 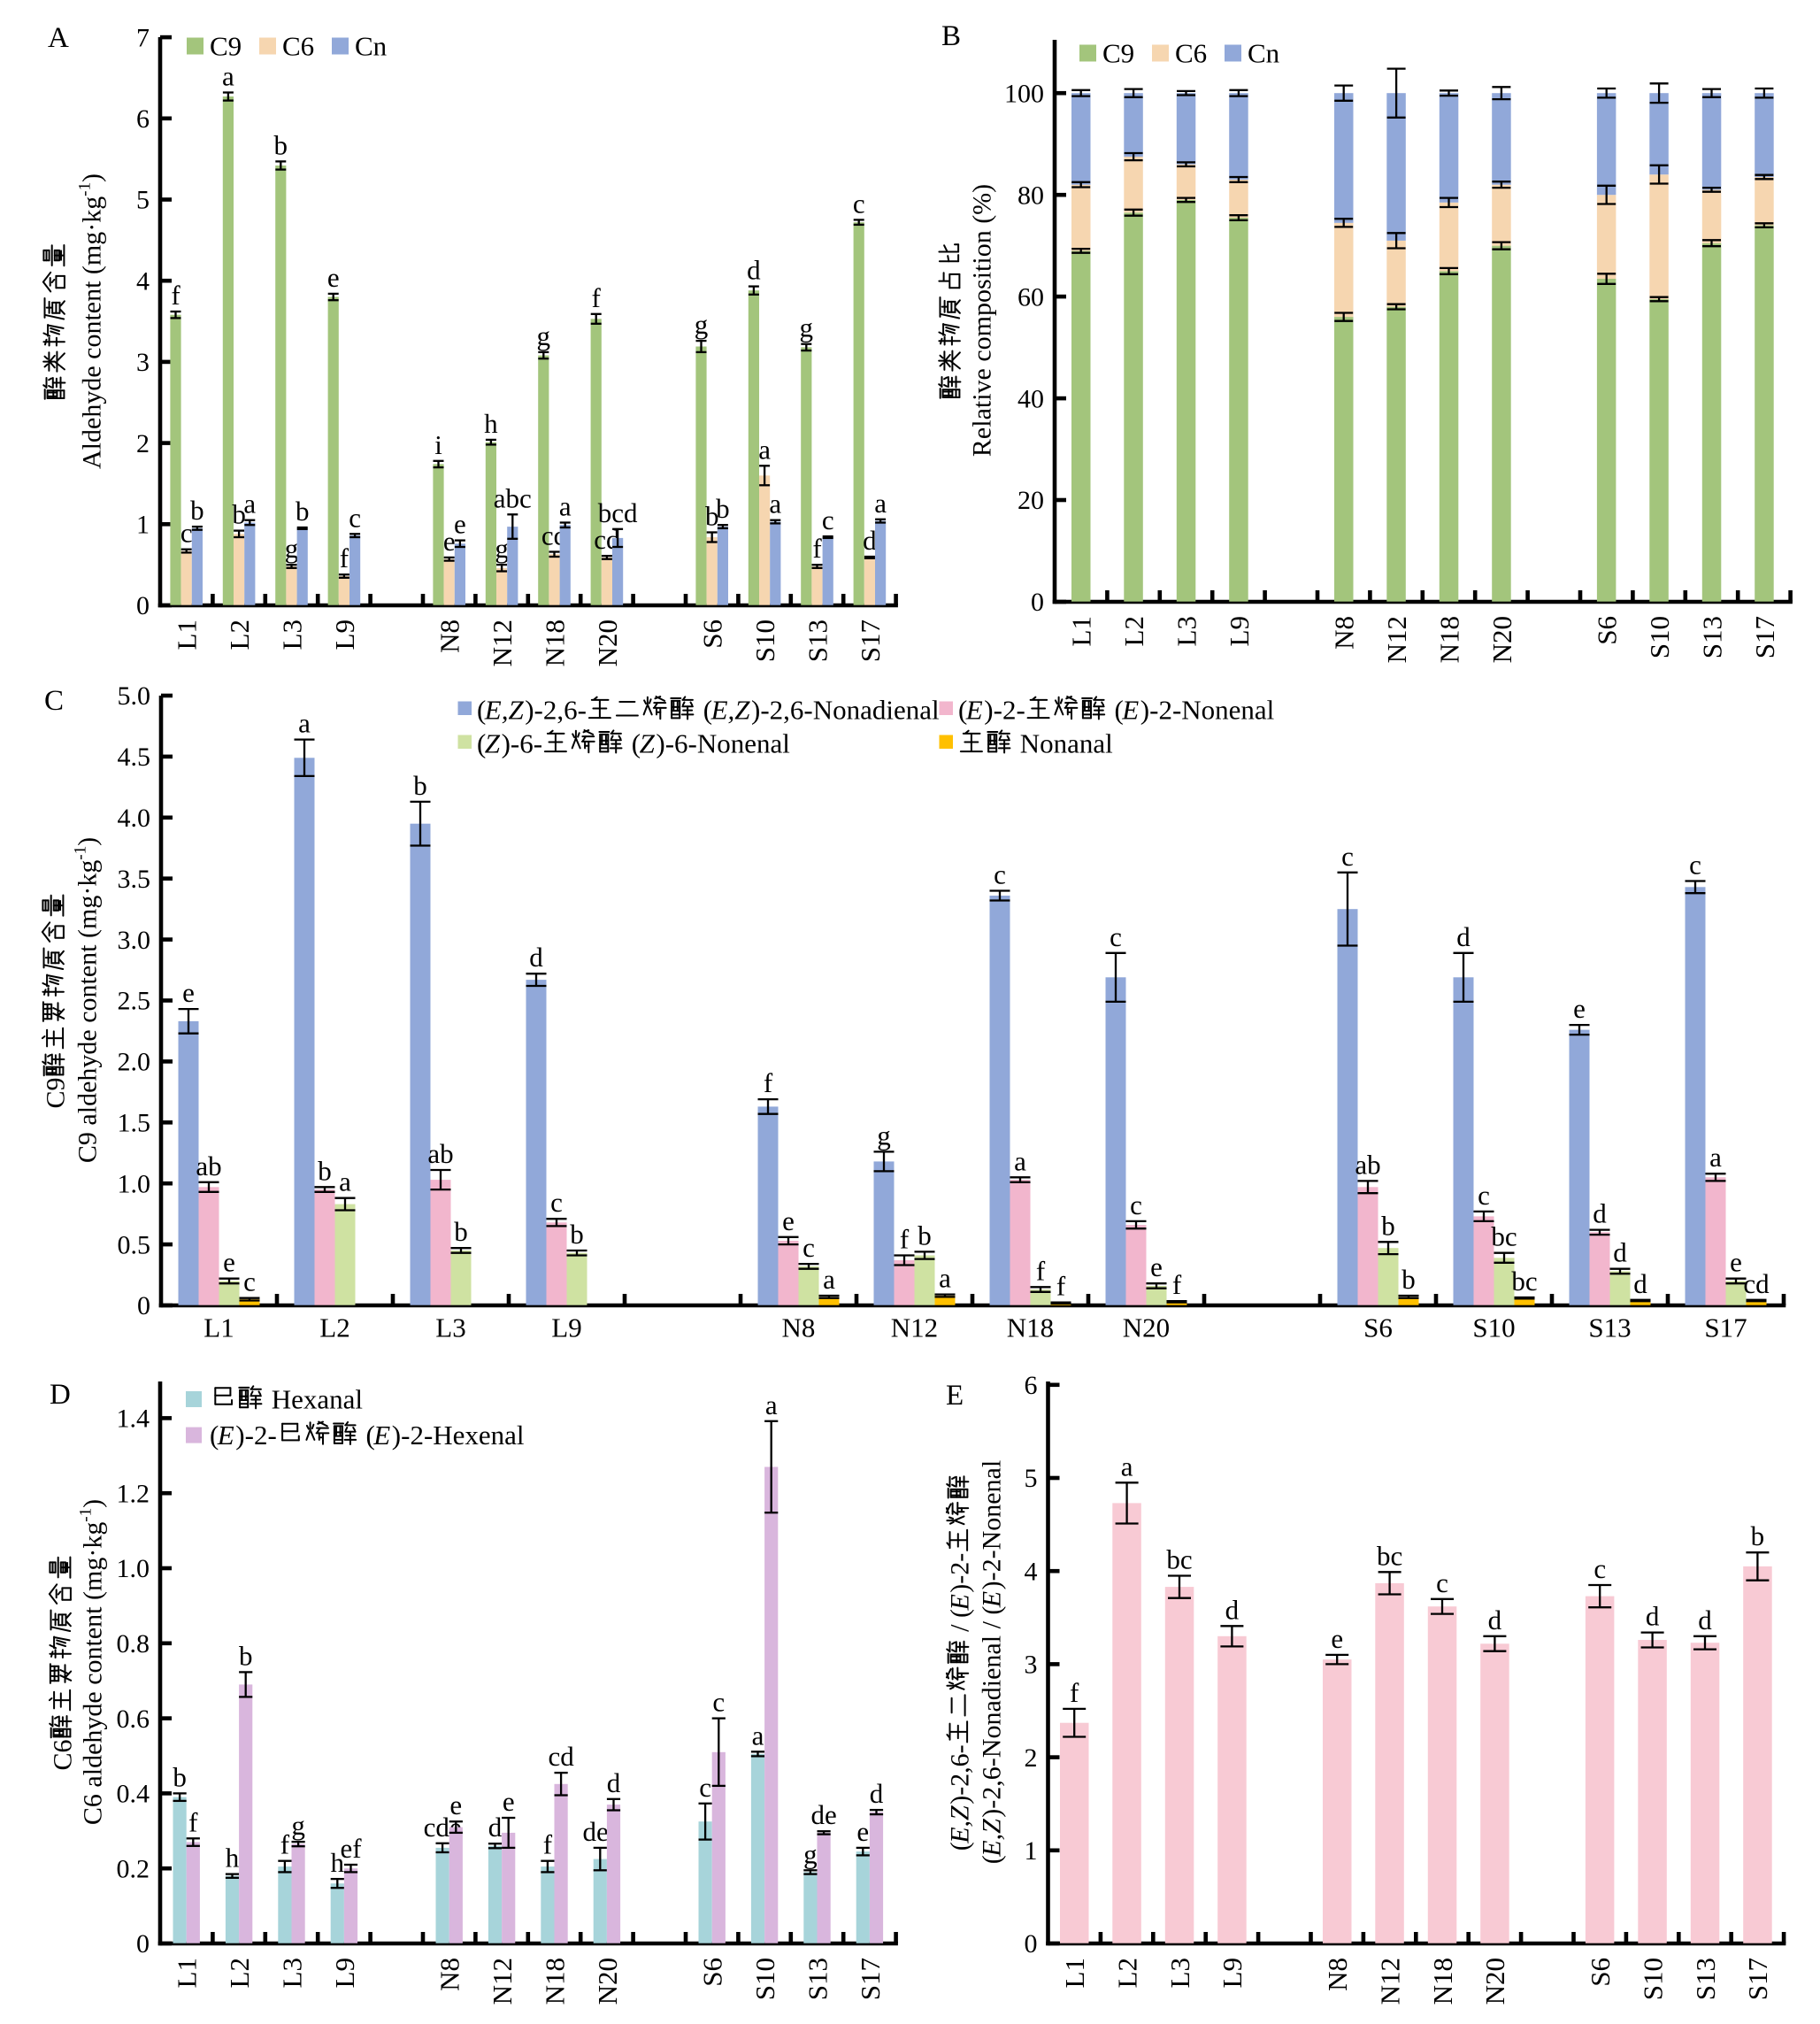 What do you see at coordinates (134, 818) in the screenshot?
I see `svg-text: 4.0` at bounding box center [134, 818].